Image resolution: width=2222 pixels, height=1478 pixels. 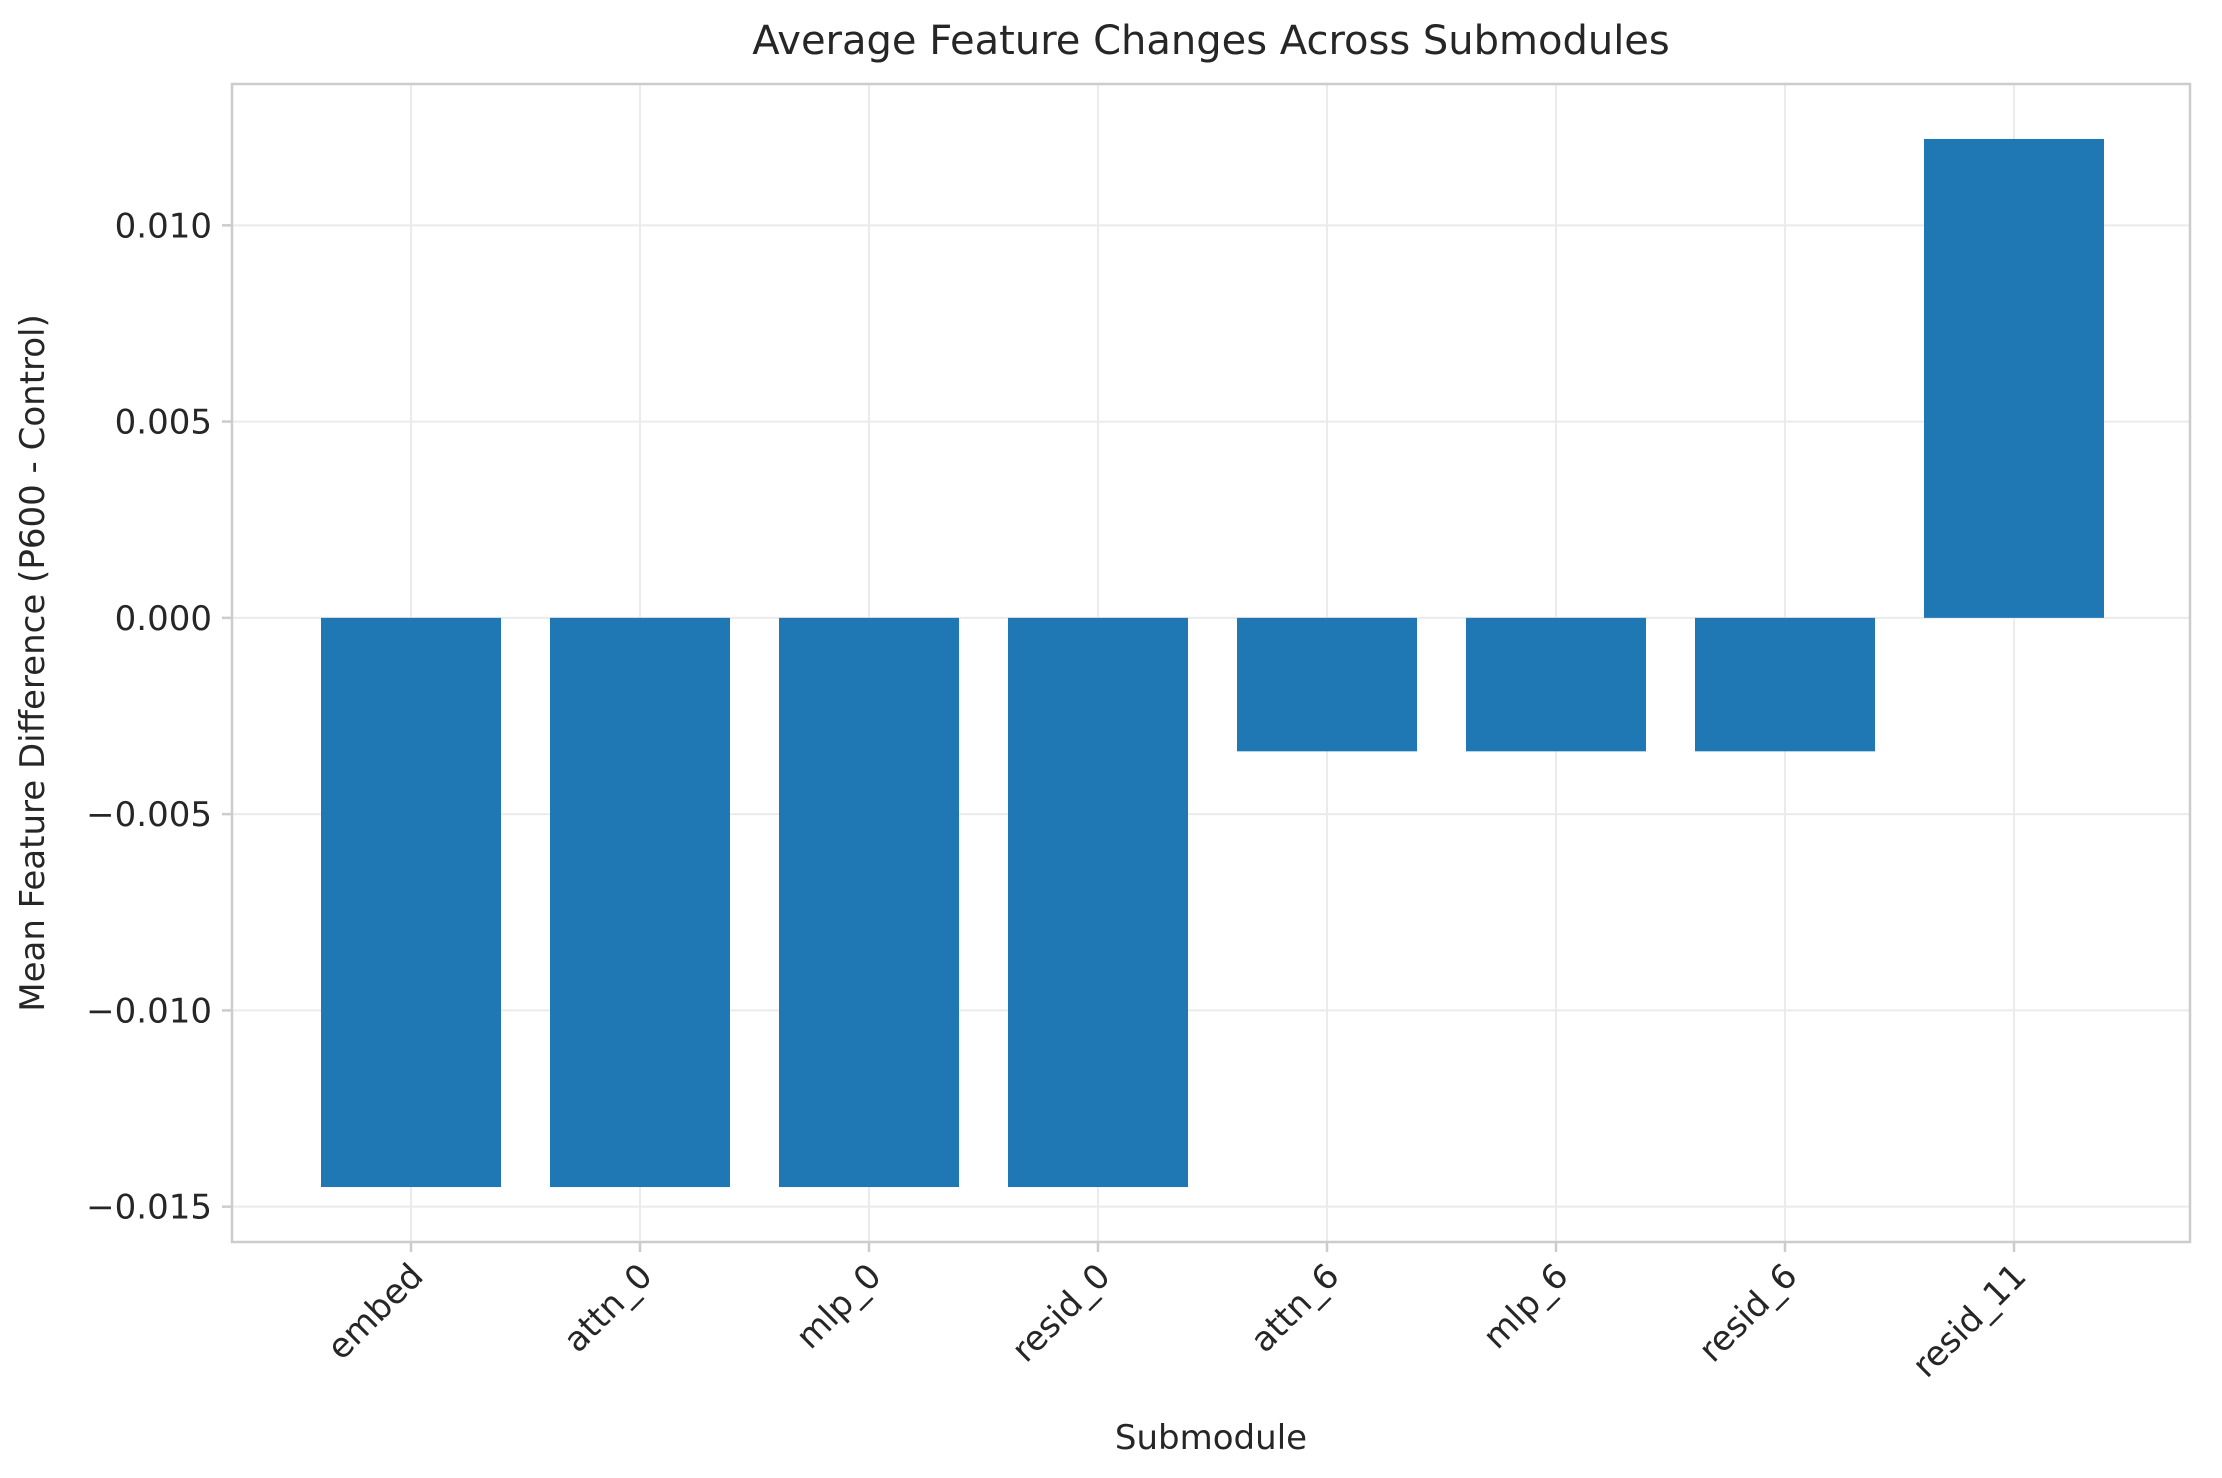 I want to click on y-axis-ticks: 0.010 0.005 0.000 −0.005 −0.010 −0.015, so click(x=159, y=717).